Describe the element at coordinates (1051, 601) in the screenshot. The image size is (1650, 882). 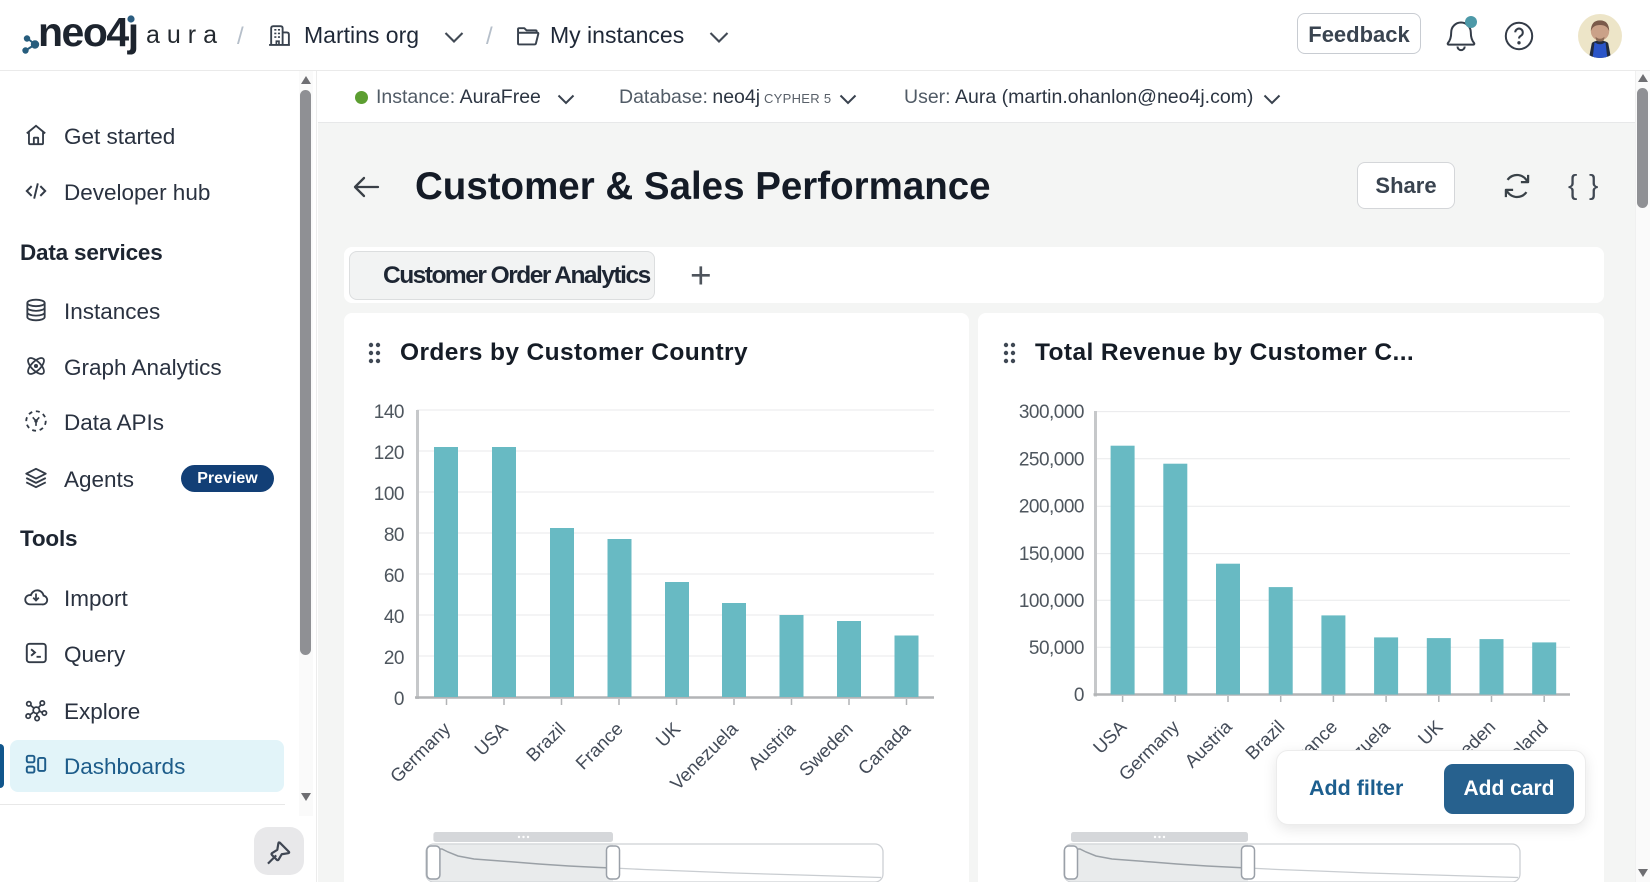
I see `svg-text: 100,000` at that location.